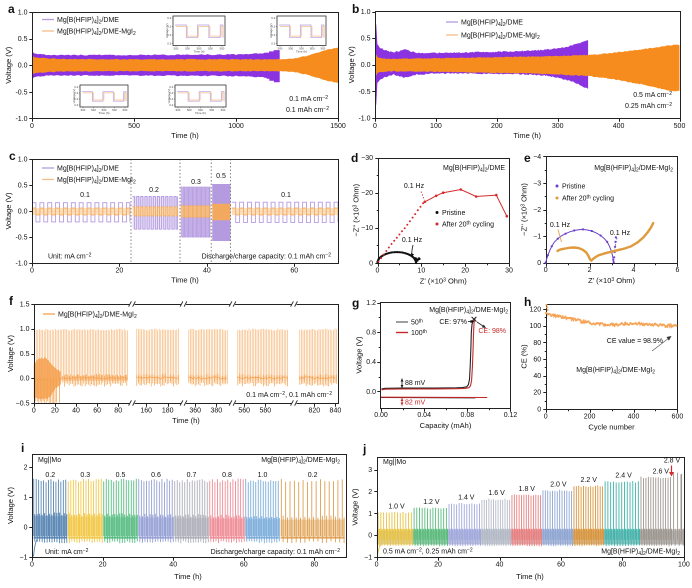  Describe the element at coordinates (524, 209) in the screenshot. I see `svg-text: −Z'' (×103 Ohm)` at that location.